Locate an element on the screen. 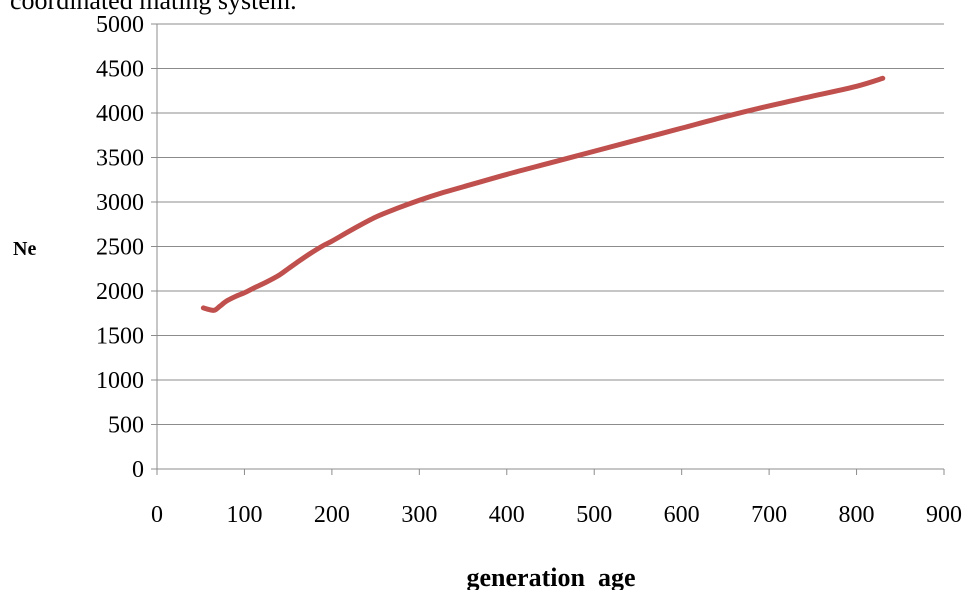  x-tick-label-500: 500 is located at coordinates (594, 515).